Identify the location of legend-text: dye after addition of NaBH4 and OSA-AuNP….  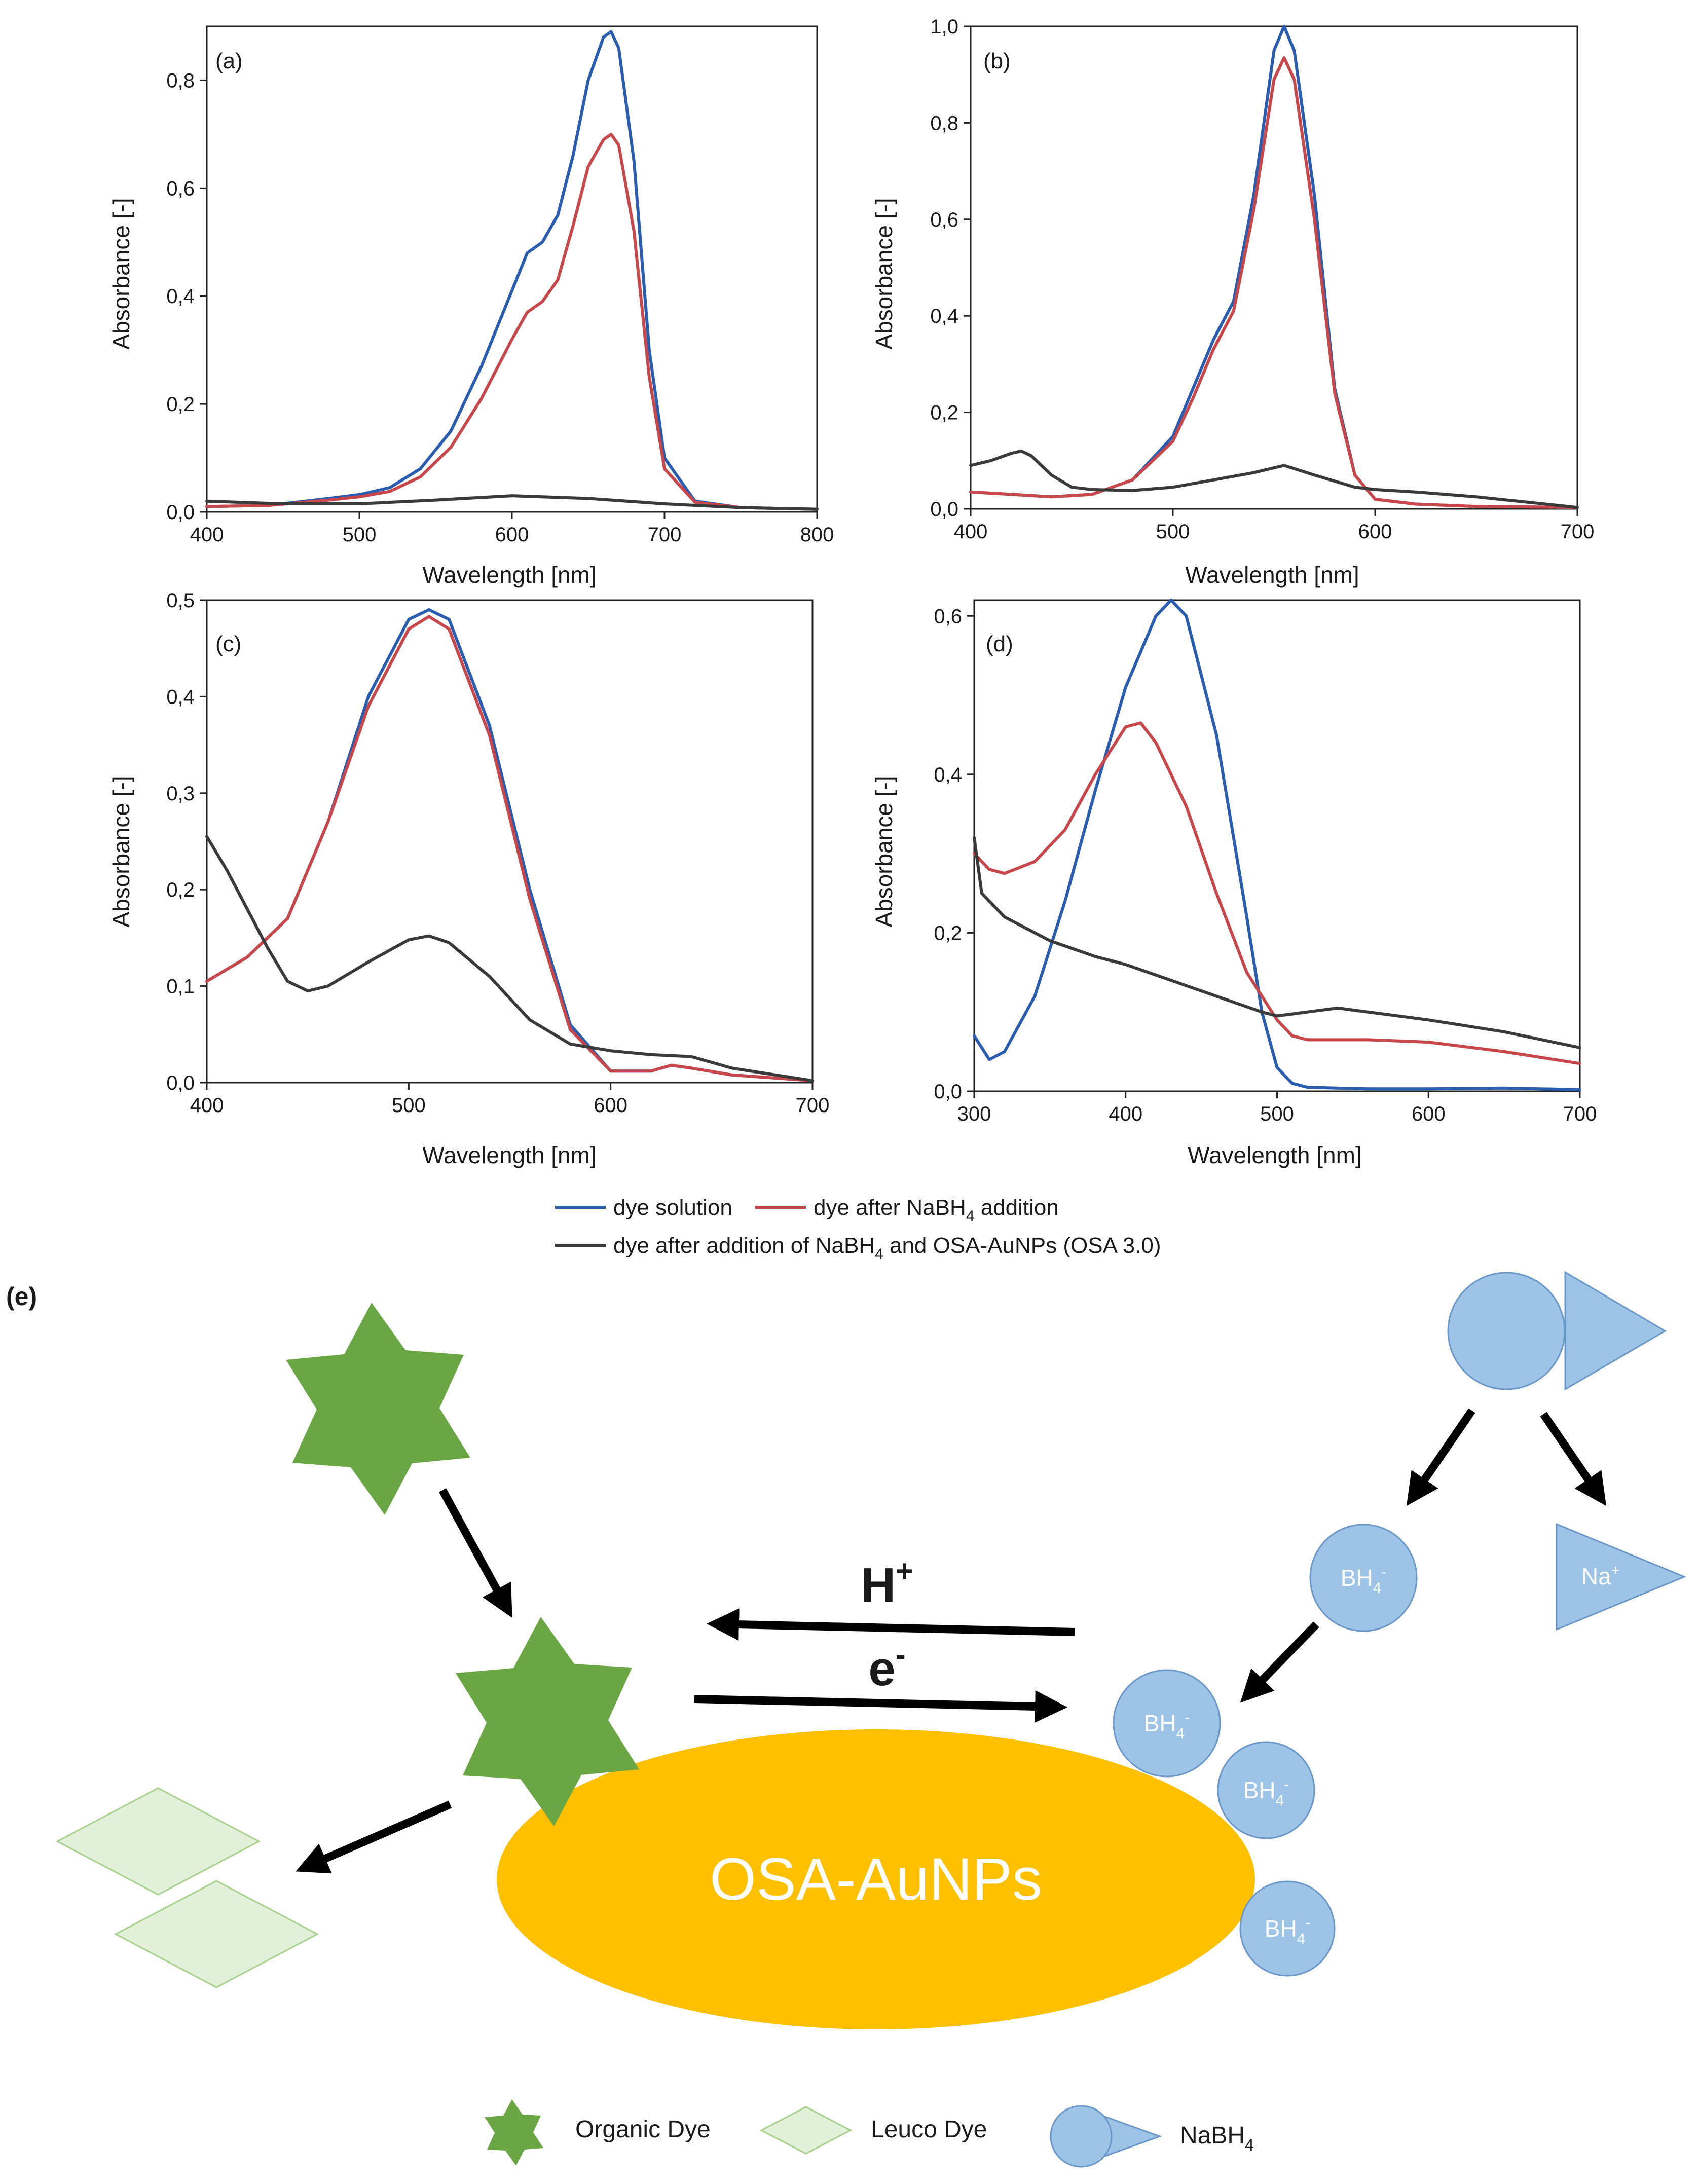
(887, 1248).